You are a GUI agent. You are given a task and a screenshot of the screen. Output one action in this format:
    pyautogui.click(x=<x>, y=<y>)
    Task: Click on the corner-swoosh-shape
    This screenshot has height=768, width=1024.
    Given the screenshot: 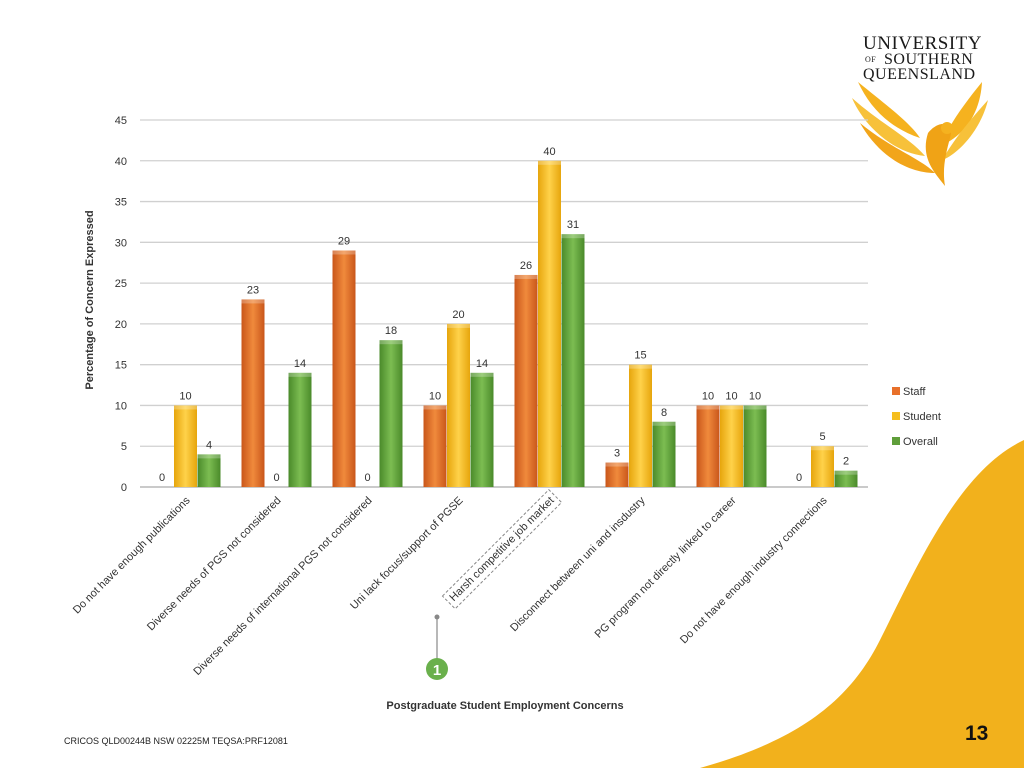 What is the action you would take?
    pyautogui.click(x=862, y=604)
    